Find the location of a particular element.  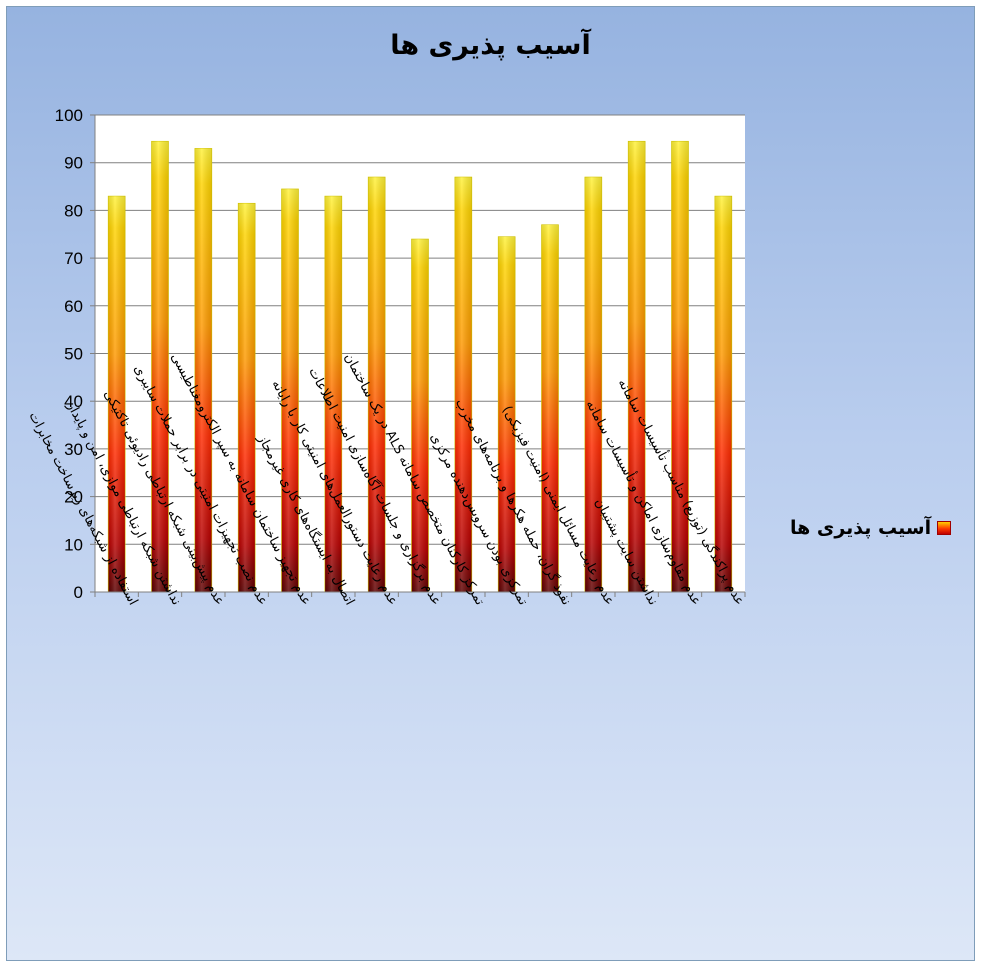

y-tick-label: 0 is located at coordinates (78, 592).